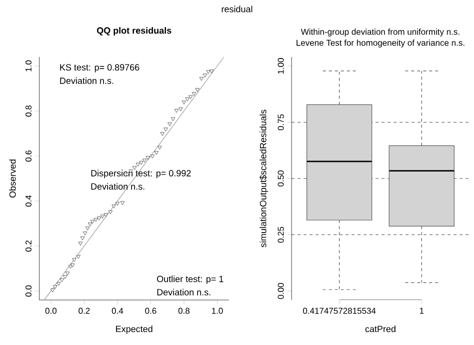 This screenshot has width=474, height=345. I want to click on x-tick-label: 0.8, so click(184, 311).